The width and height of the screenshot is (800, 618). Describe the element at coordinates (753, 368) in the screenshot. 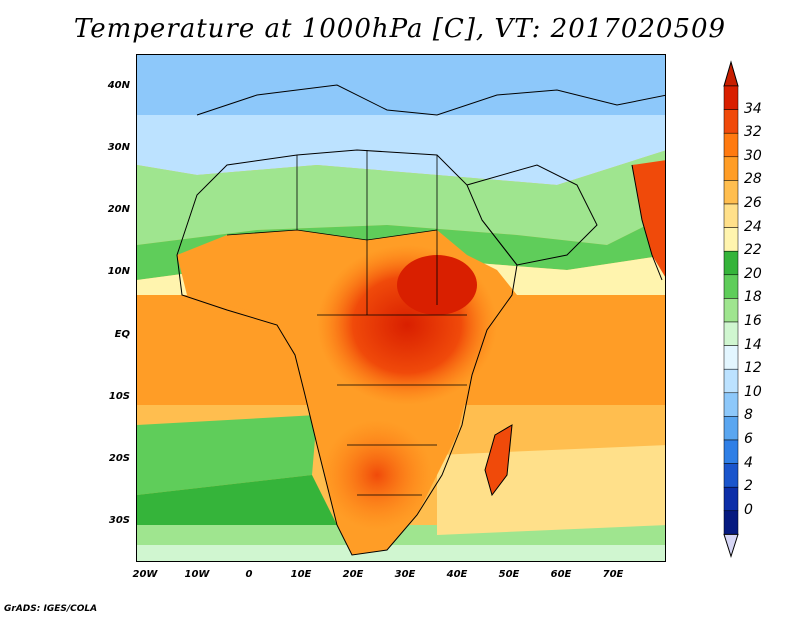

I see `colorbar-label: 12` at that location.